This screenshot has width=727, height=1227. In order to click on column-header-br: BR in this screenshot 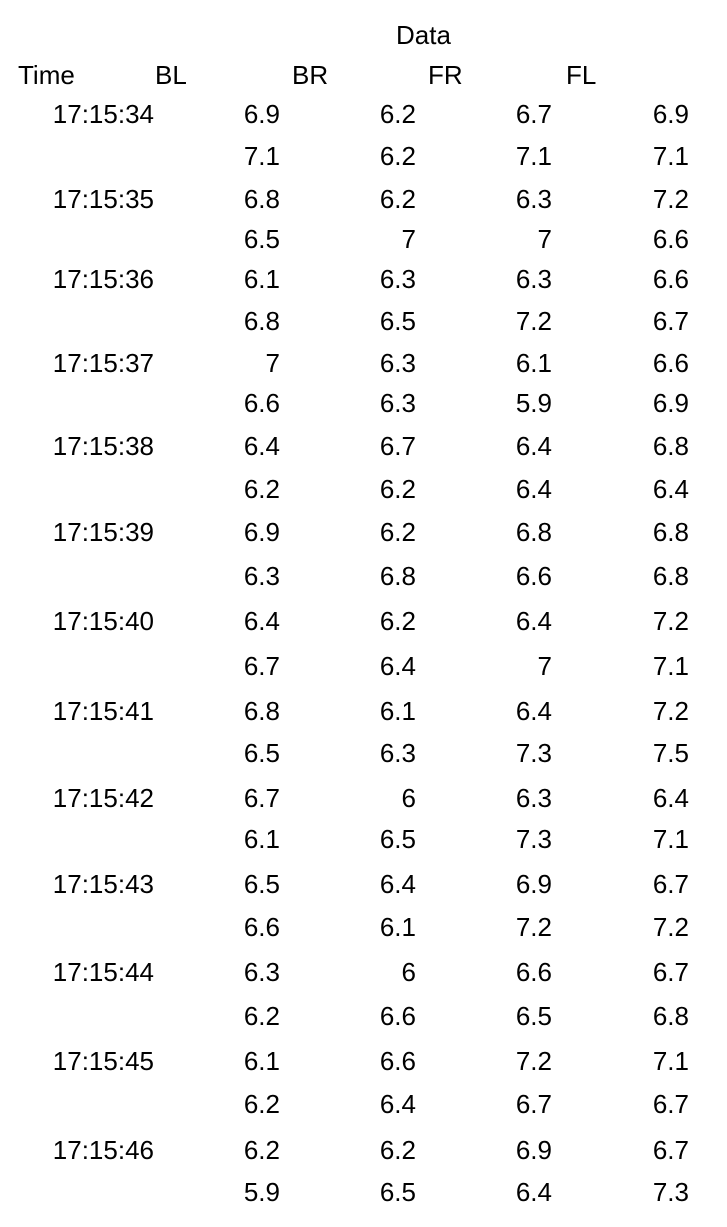, I will do `click(310, 75)`.